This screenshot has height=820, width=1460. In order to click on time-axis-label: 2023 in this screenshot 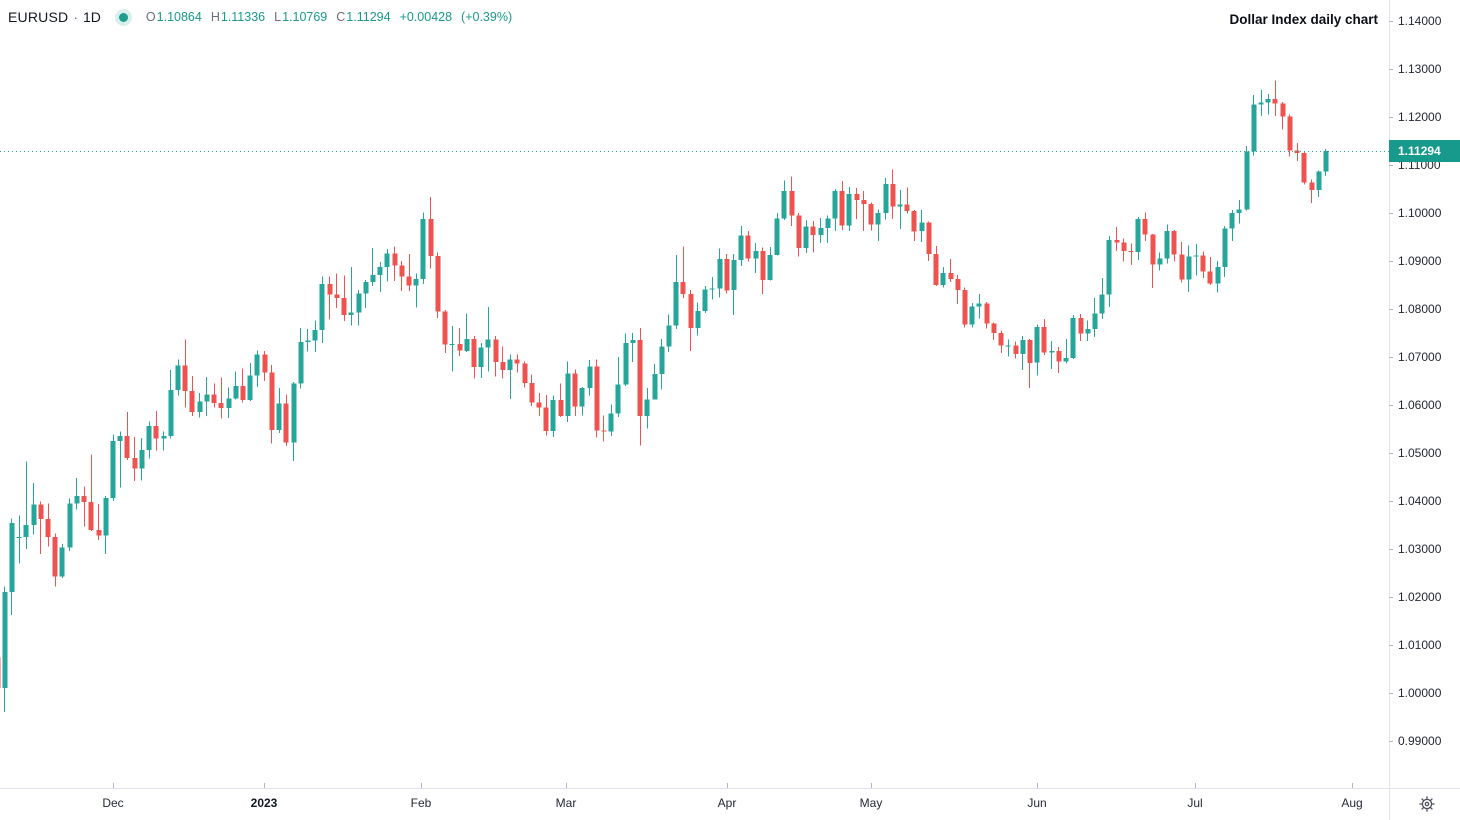, I will do `click(264, 803)`.